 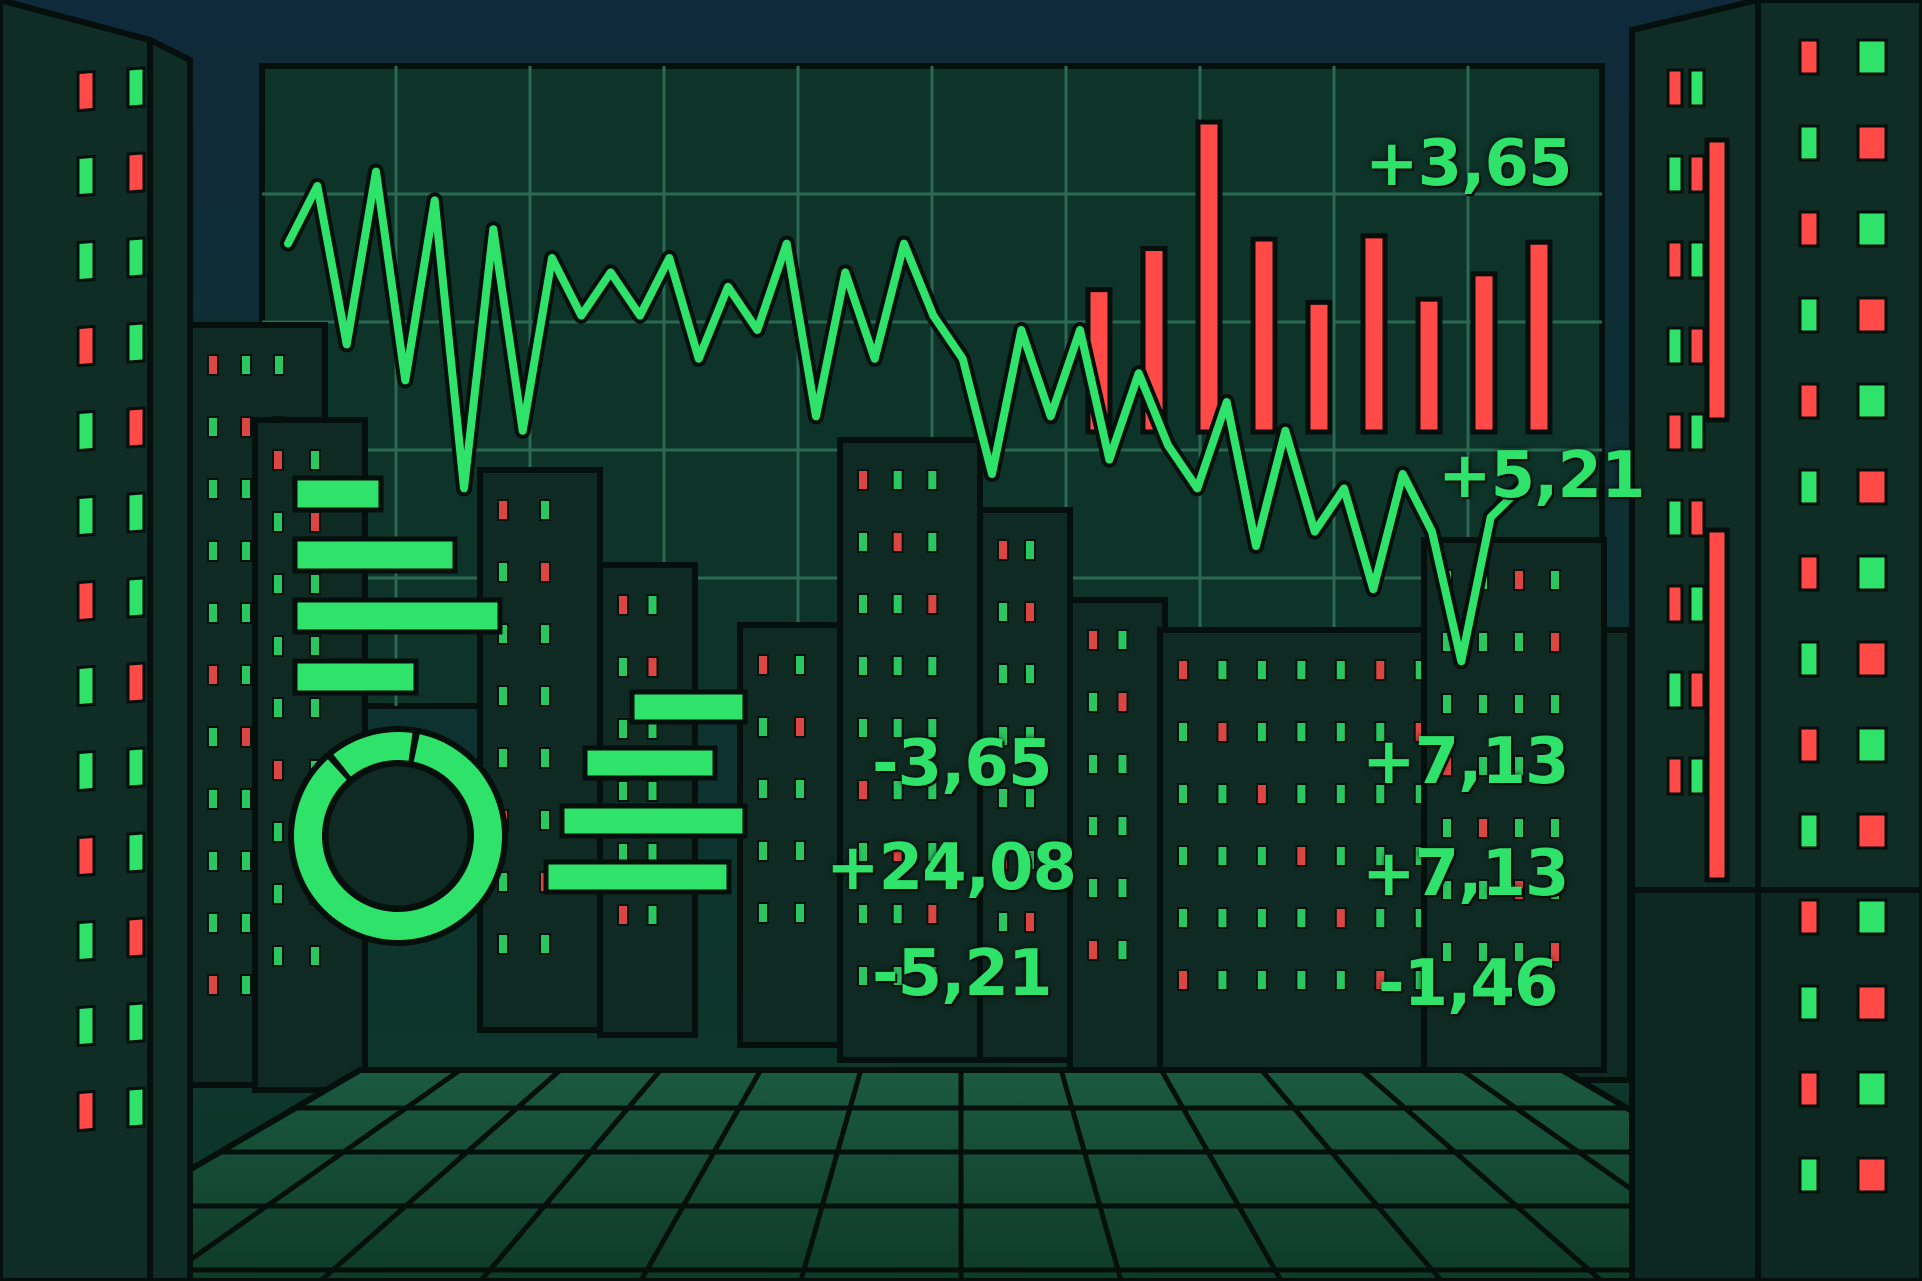 What do you see at coordinates (1542, 476) in the screenshot?
I see `readout-plus-5-21: +5,21` at bounding box center [1542, 476].